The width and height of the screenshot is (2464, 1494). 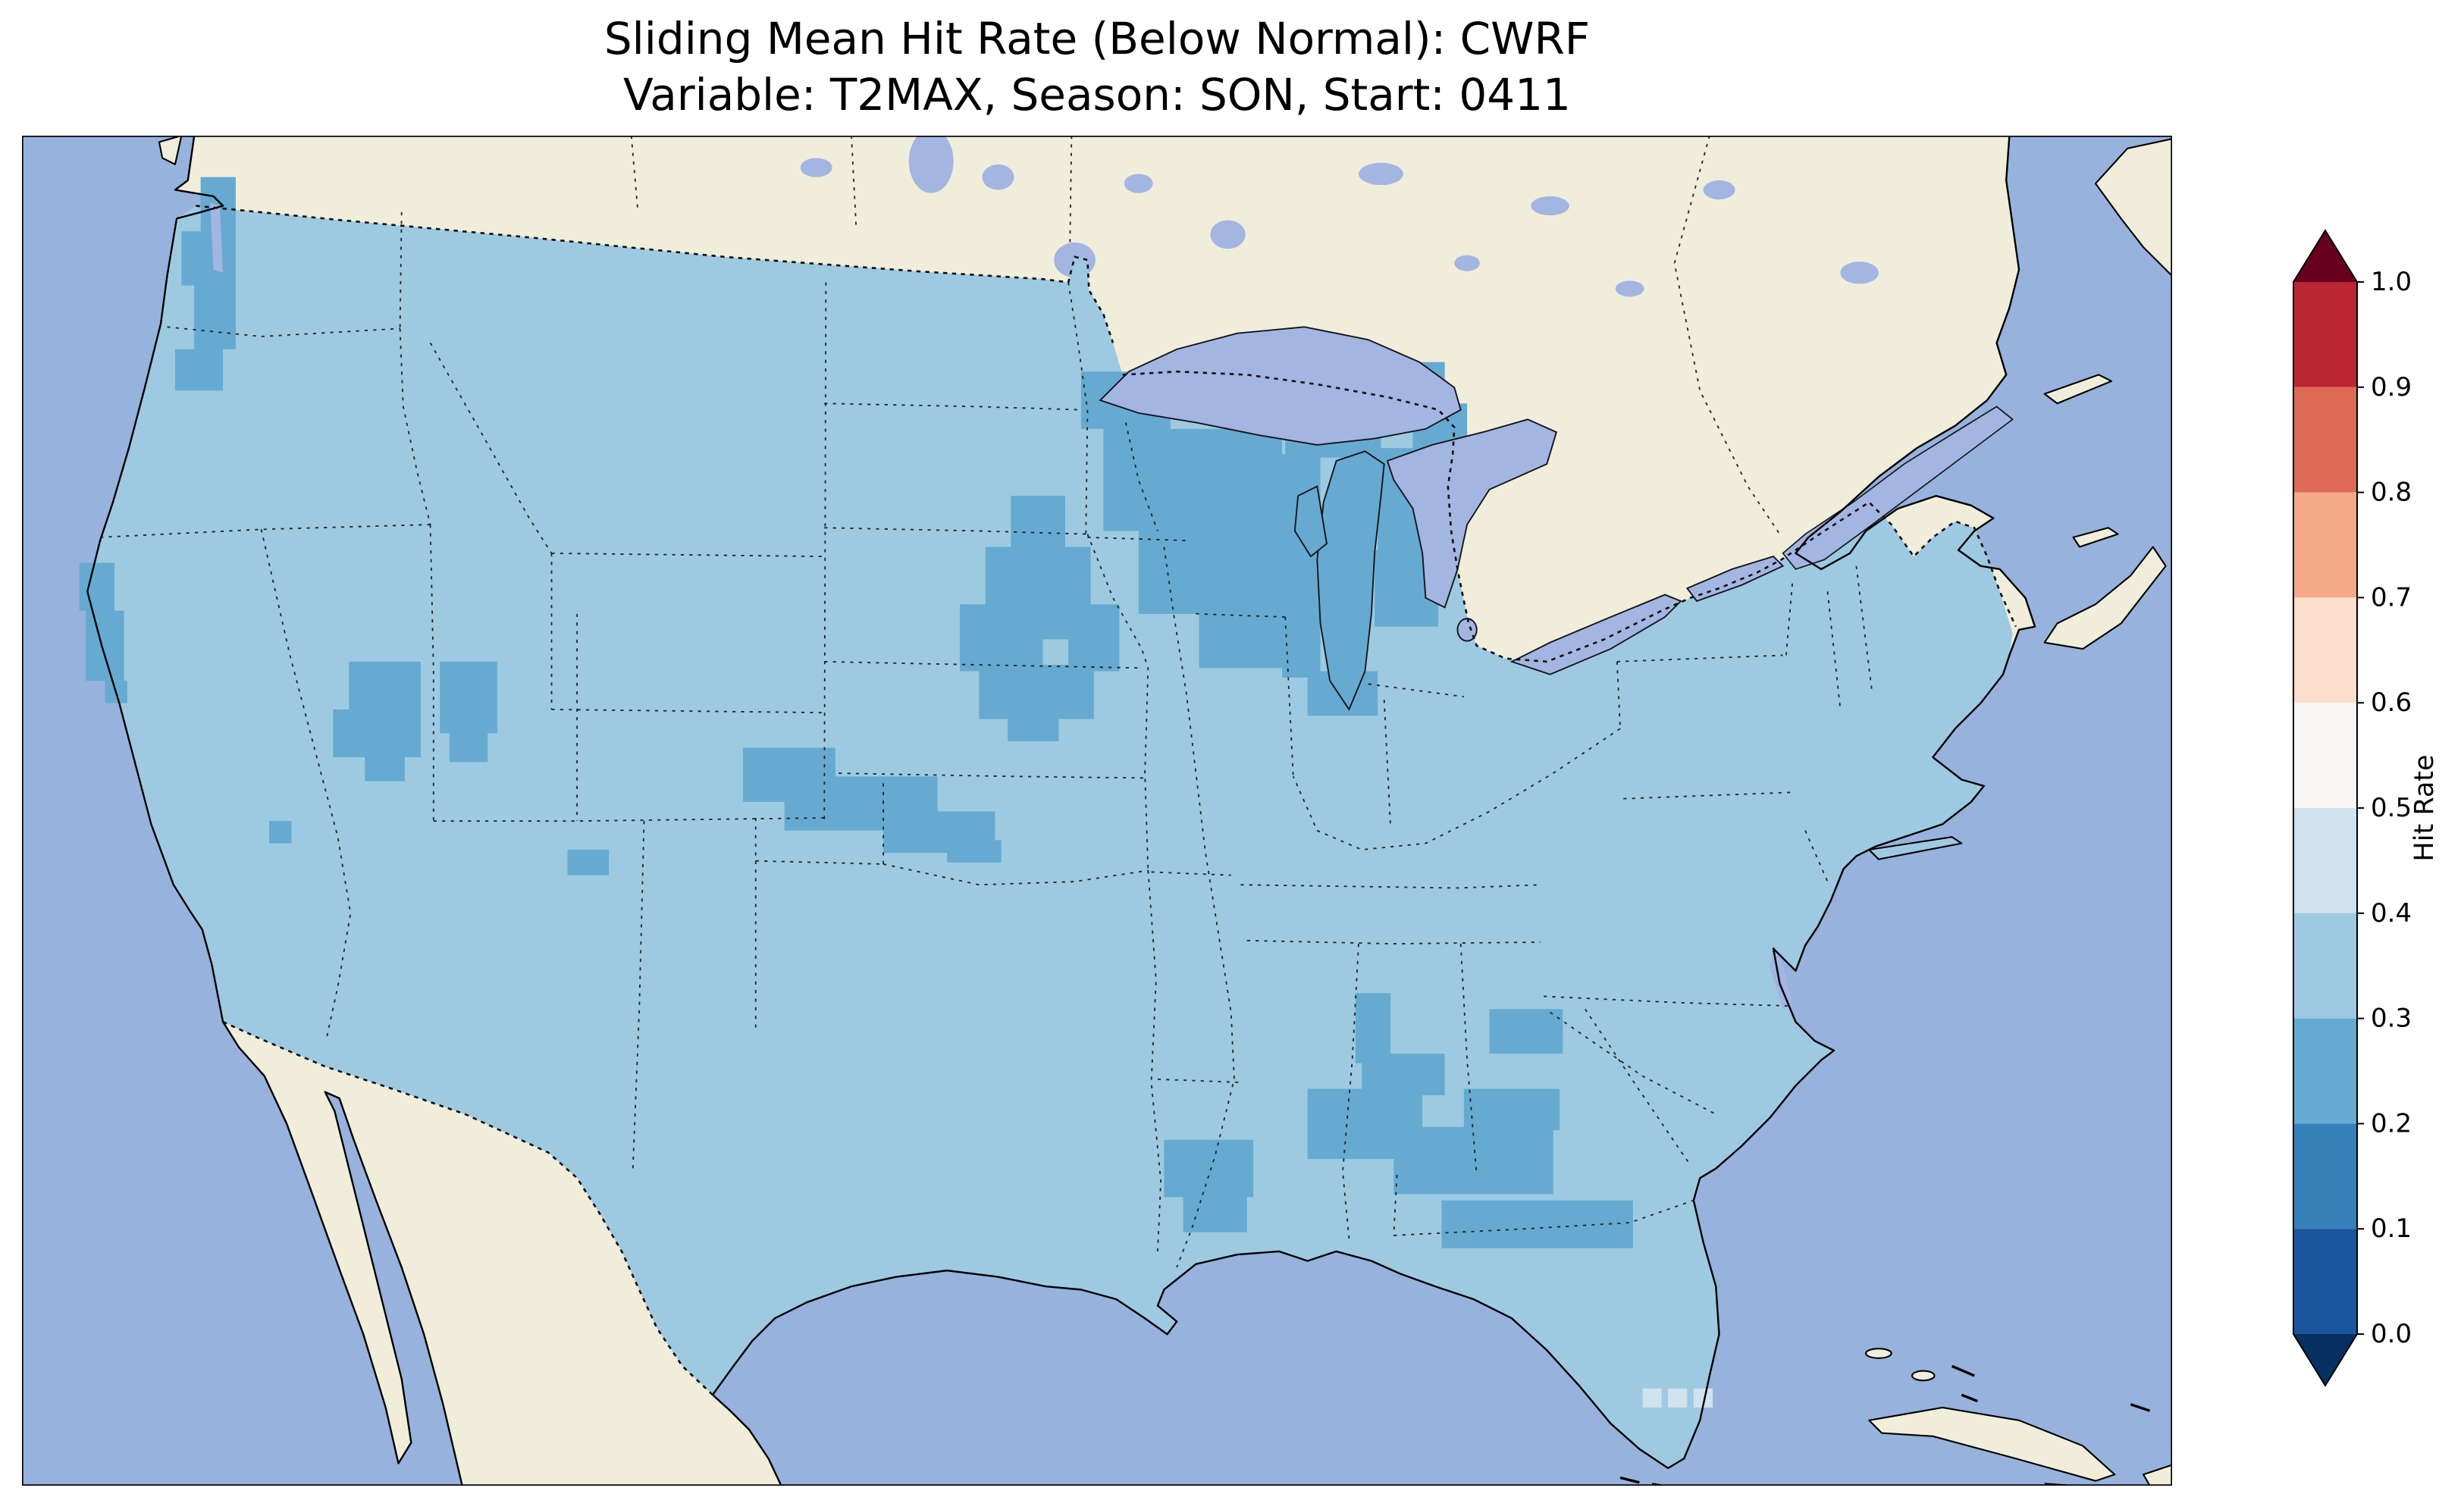 I want to click on colorbar-tick-label: 0.0, so click(x=2391, y=1334).